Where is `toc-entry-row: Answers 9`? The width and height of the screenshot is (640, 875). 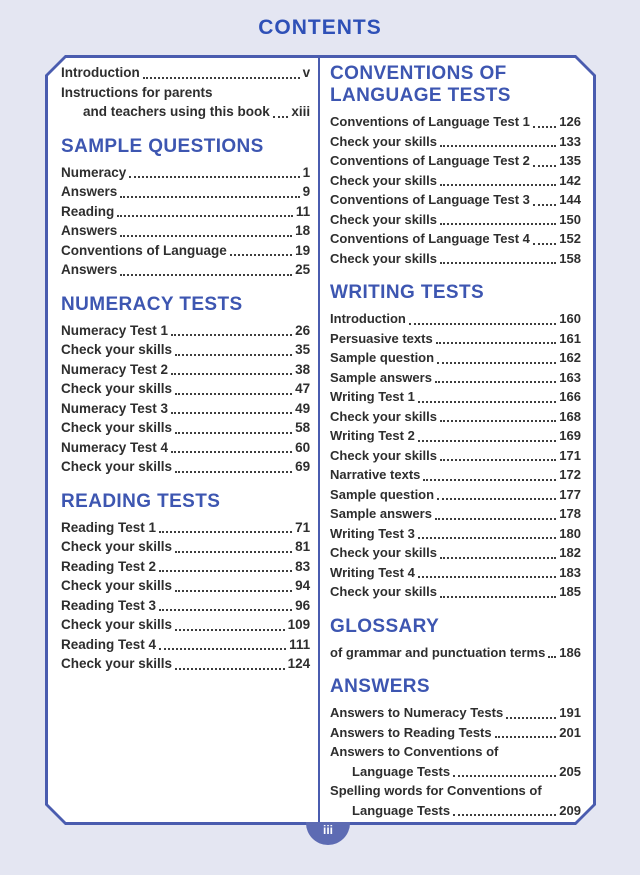 toc-entry-row: Answers 9 is located at coordinates (185, 192).